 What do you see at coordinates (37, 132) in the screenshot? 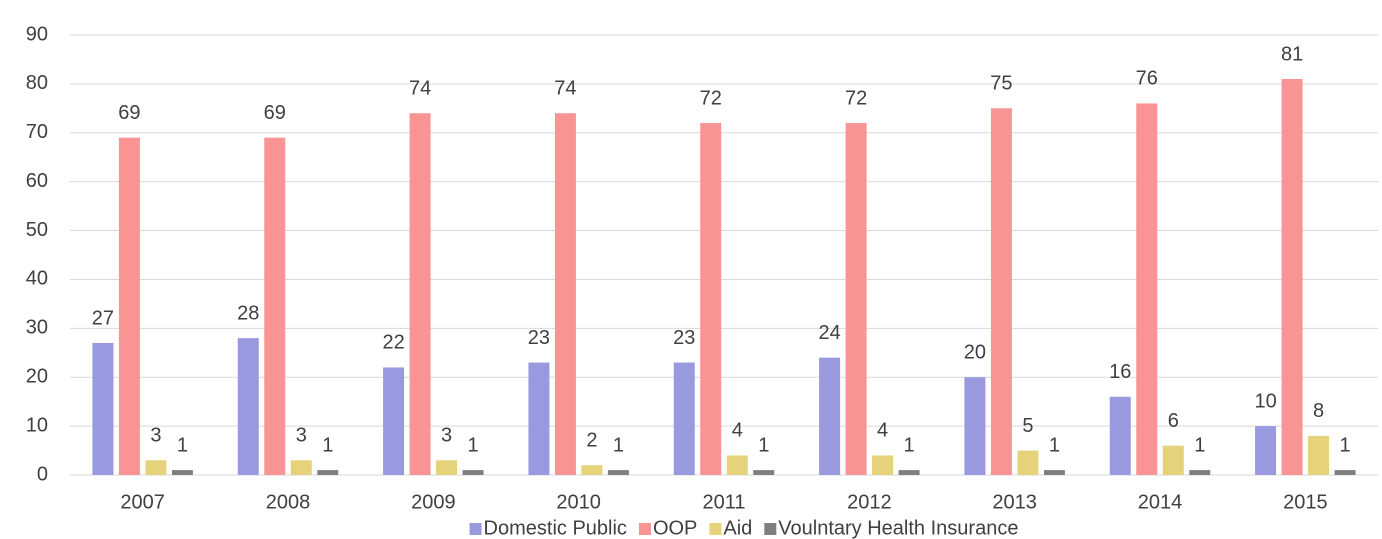
I see `y-tick-label: 70` at bounding box center [37, 132].